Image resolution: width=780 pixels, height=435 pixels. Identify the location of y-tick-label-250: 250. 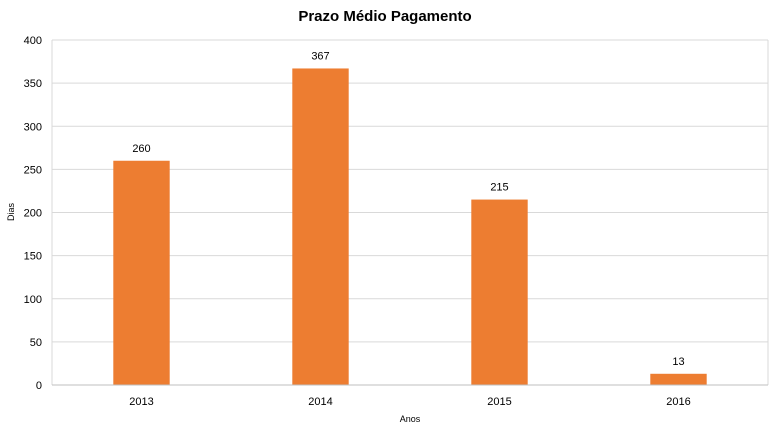
(33, 170).